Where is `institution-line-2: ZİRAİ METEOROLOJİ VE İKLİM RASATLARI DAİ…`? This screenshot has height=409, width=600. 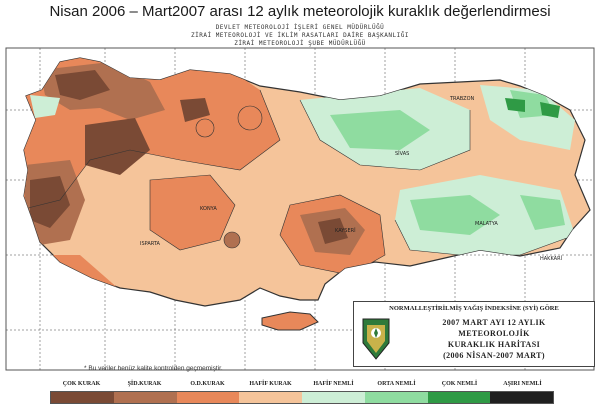 institution-line-2: ZİRAİ METEOROLOJİ VE İKLİM RASATLARI DAİ… is located at coordinates (300, 35).